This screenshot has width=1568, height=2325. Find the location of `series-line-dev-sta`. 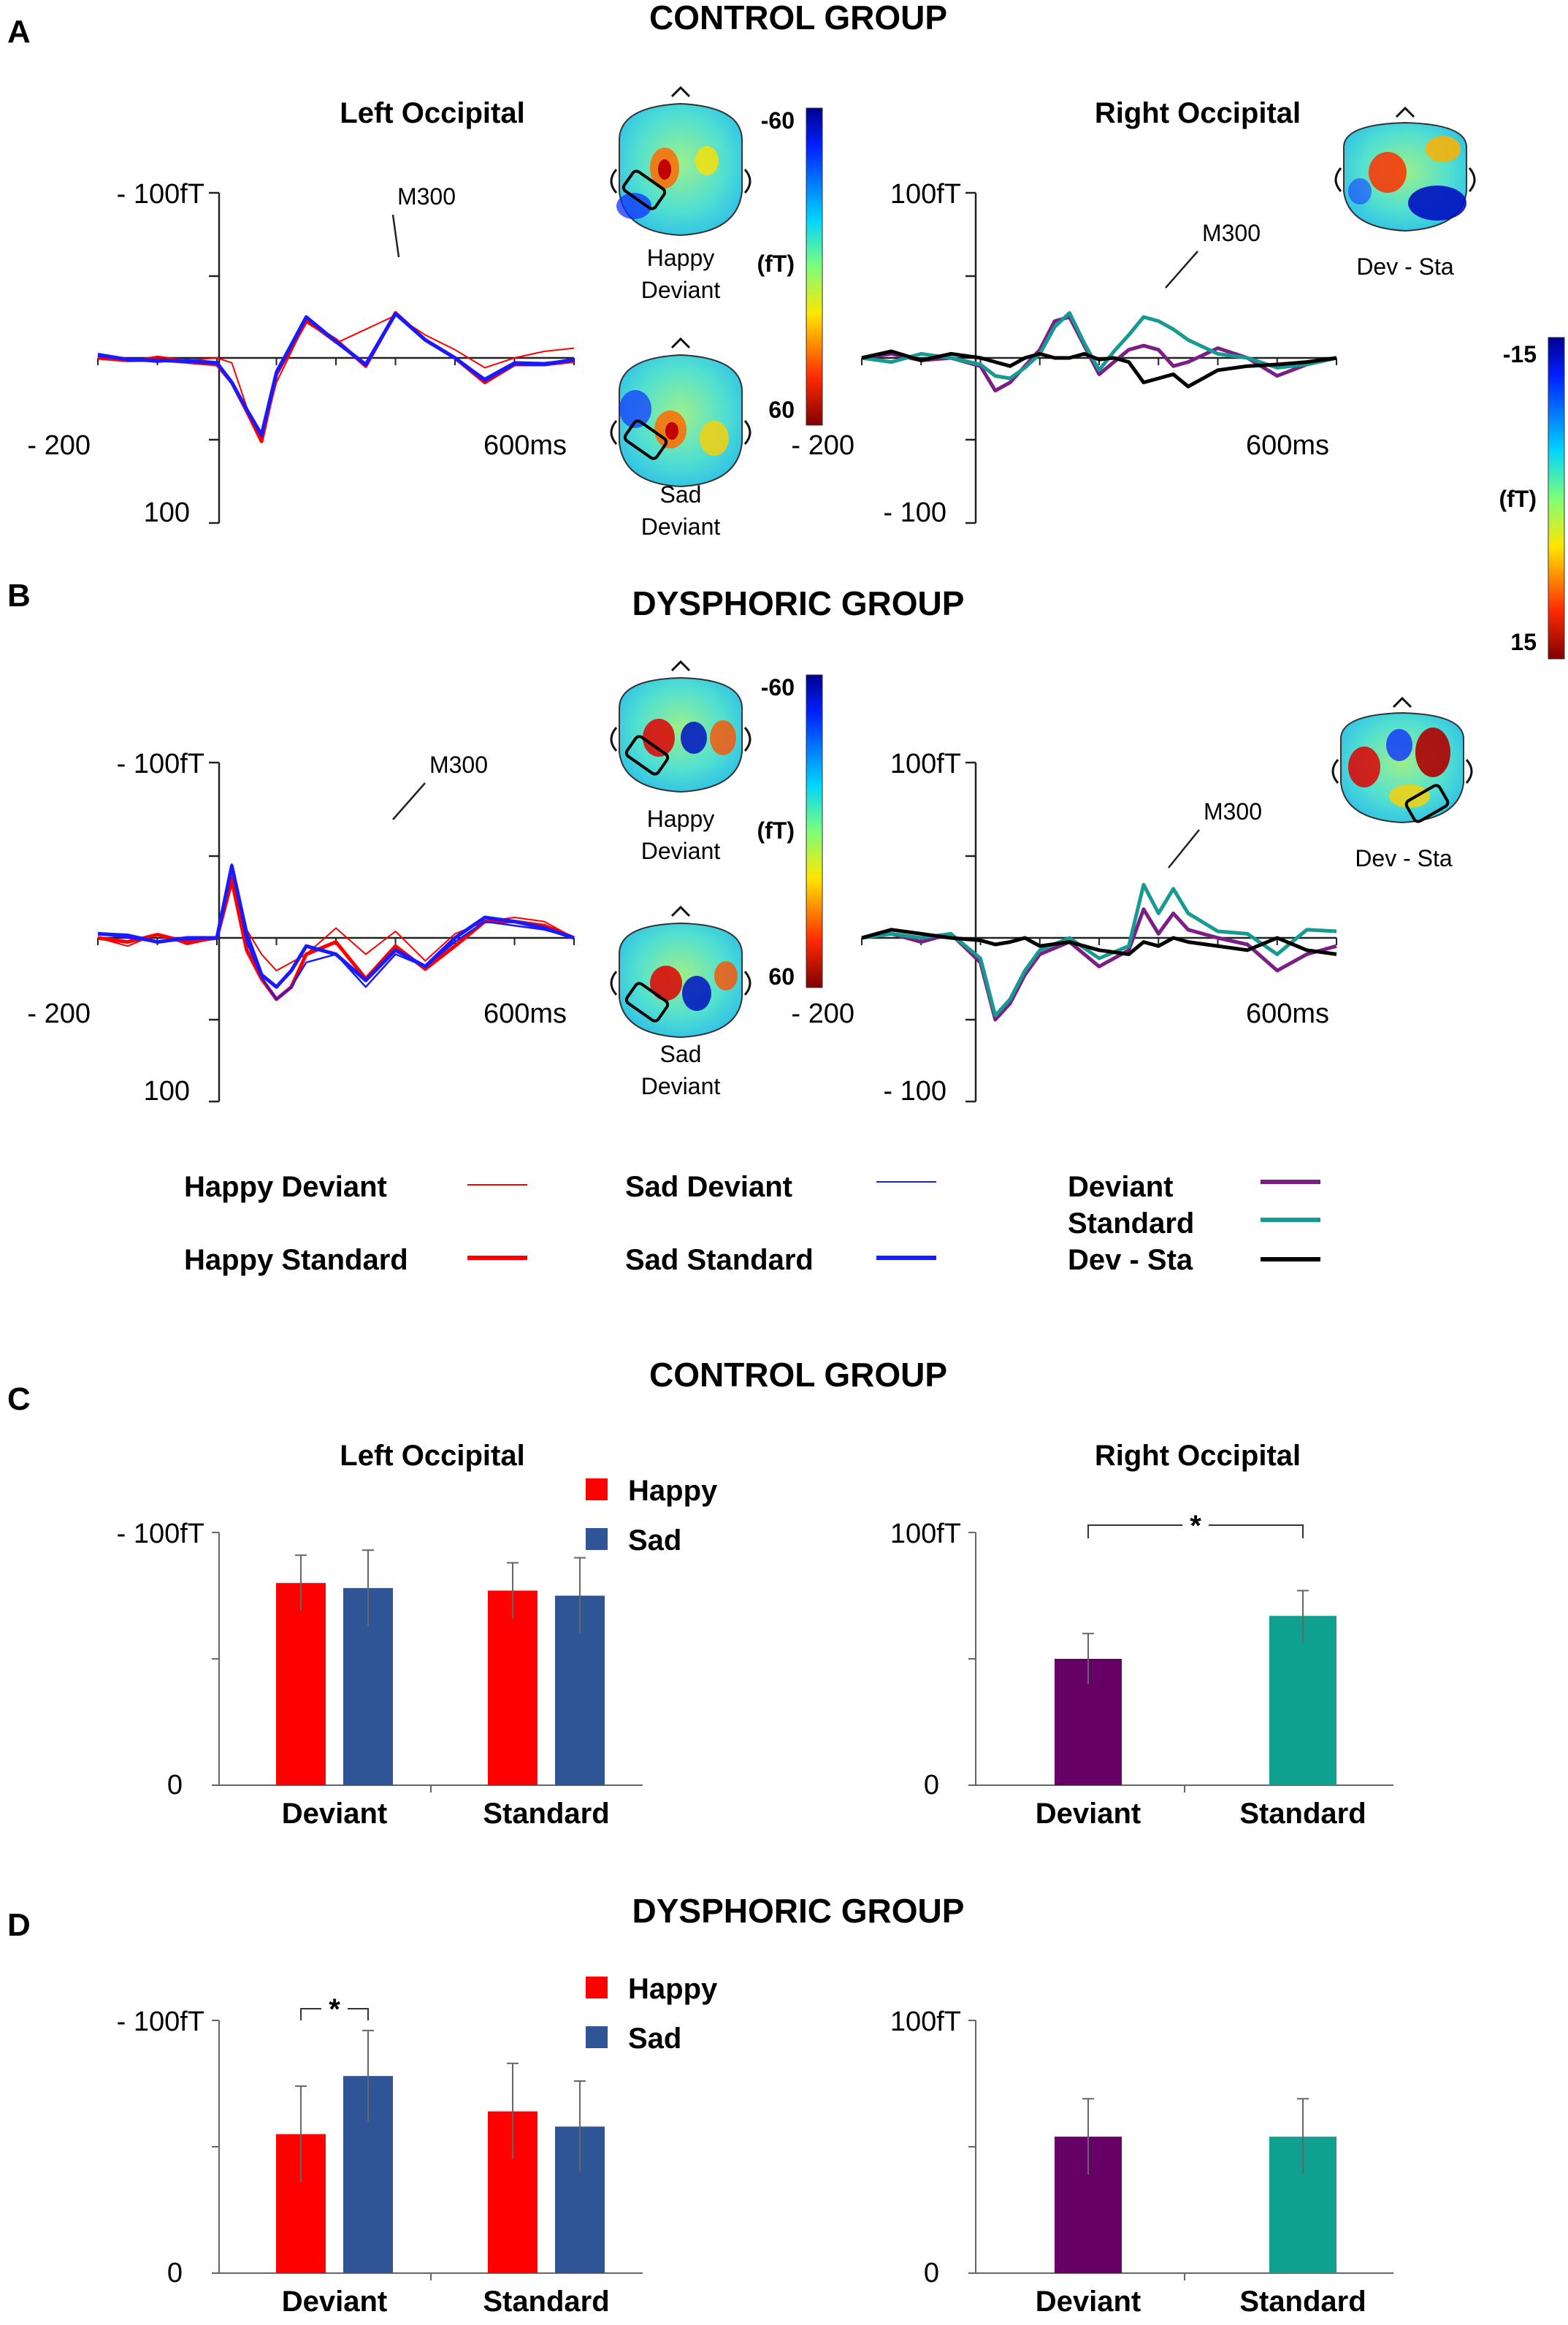

series-line-dev-sta is located at coordinates (1099, 942).